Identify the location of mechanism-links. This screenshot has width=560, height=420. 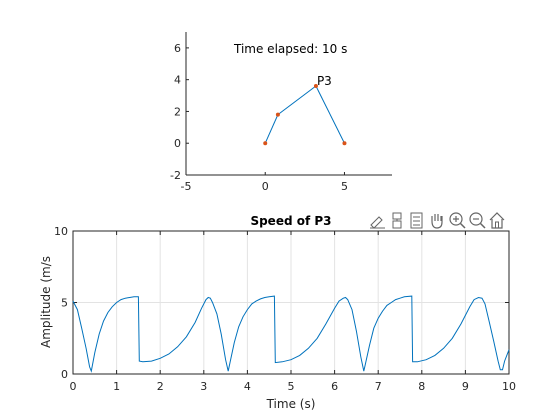
(304, 114).